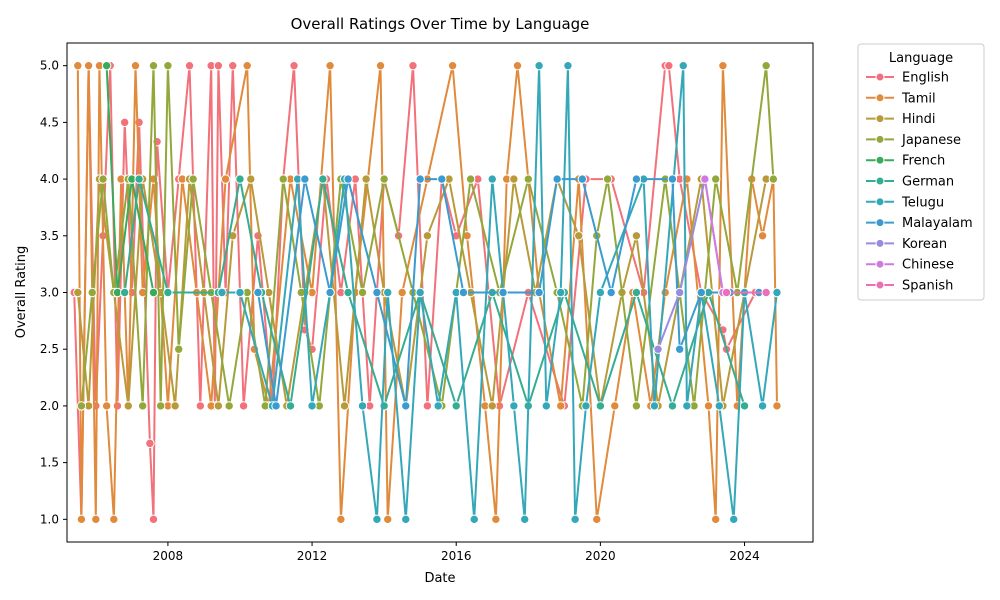 This screenshot has width=1000, height=600. Describe the element at coordinates (922, 202) in the screenshot. I see `legend-label: Telugu` at that location.